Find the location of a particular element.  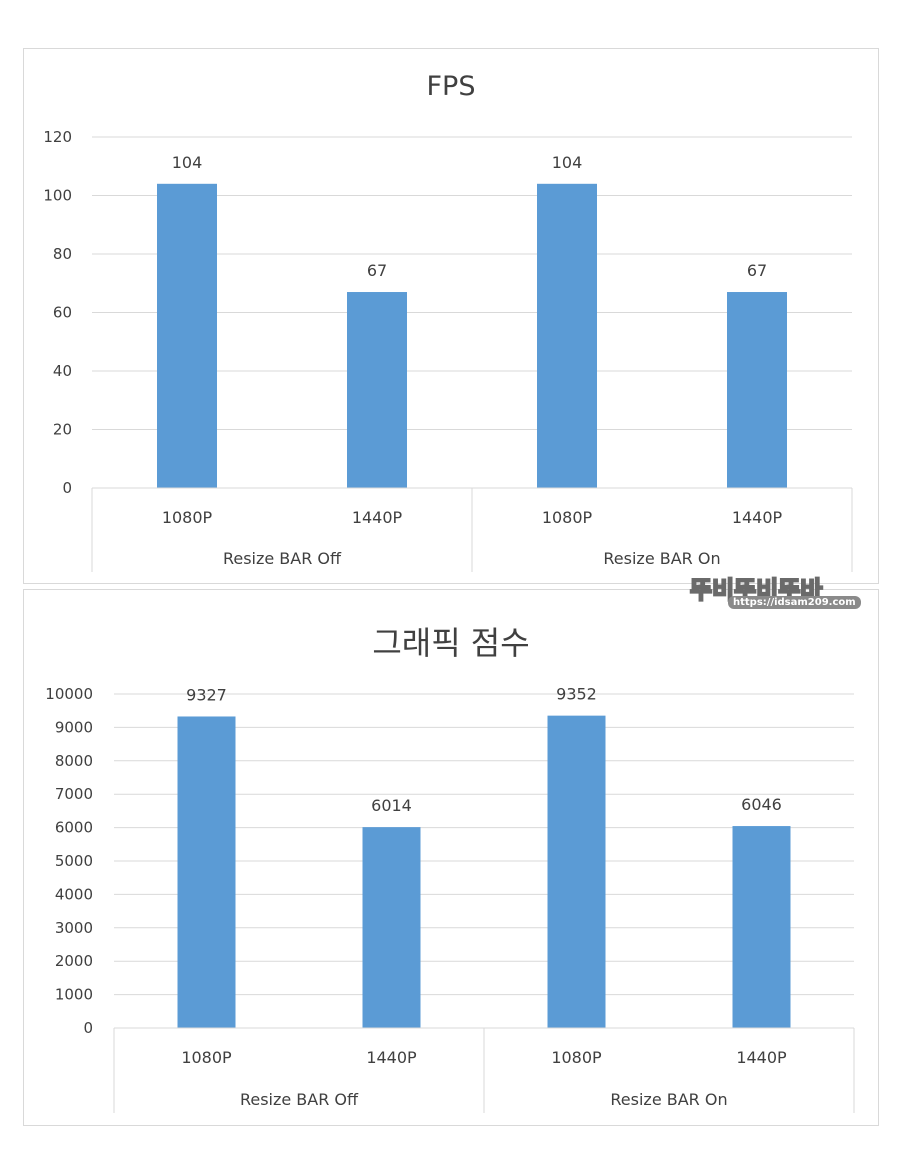

chart-title: FPS is located at coordinates (451, 86).